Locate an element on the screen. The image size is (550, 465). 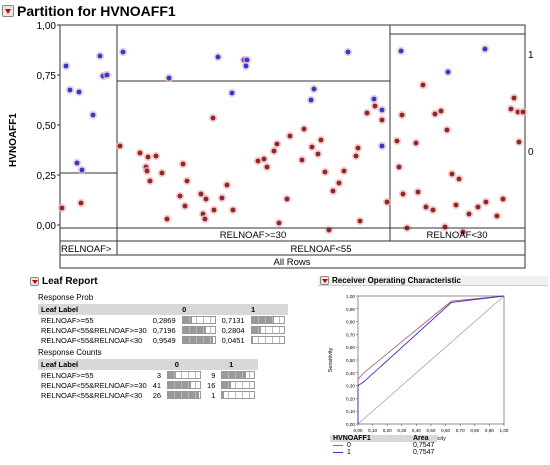
table-row: RELNOAF<55&RELNOAF>=30 0,7196 0,2804 is located at coordinates (163, 330).